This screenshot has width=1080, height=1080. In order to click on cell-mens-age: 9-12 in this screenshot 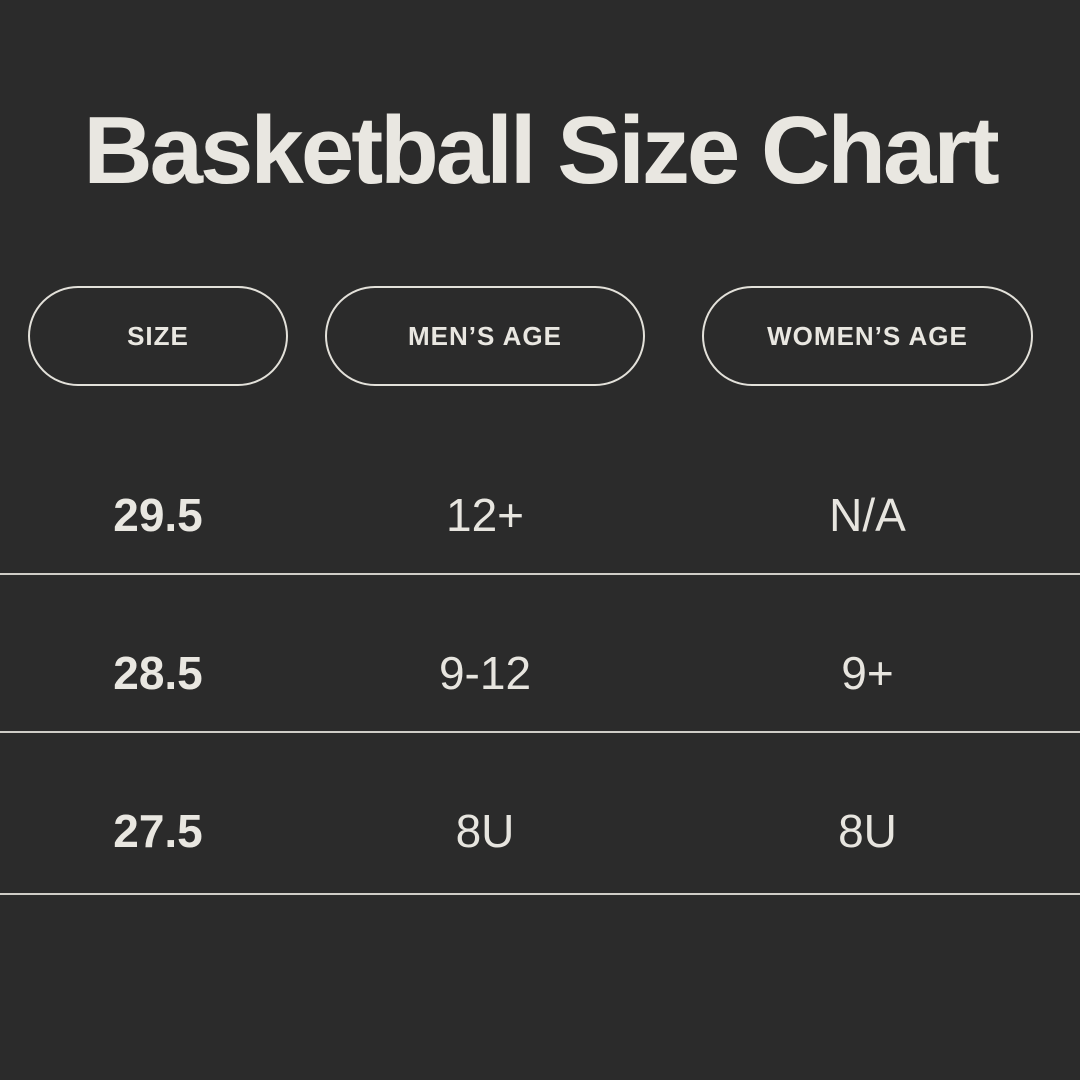, I will do `click(485, 673)`.